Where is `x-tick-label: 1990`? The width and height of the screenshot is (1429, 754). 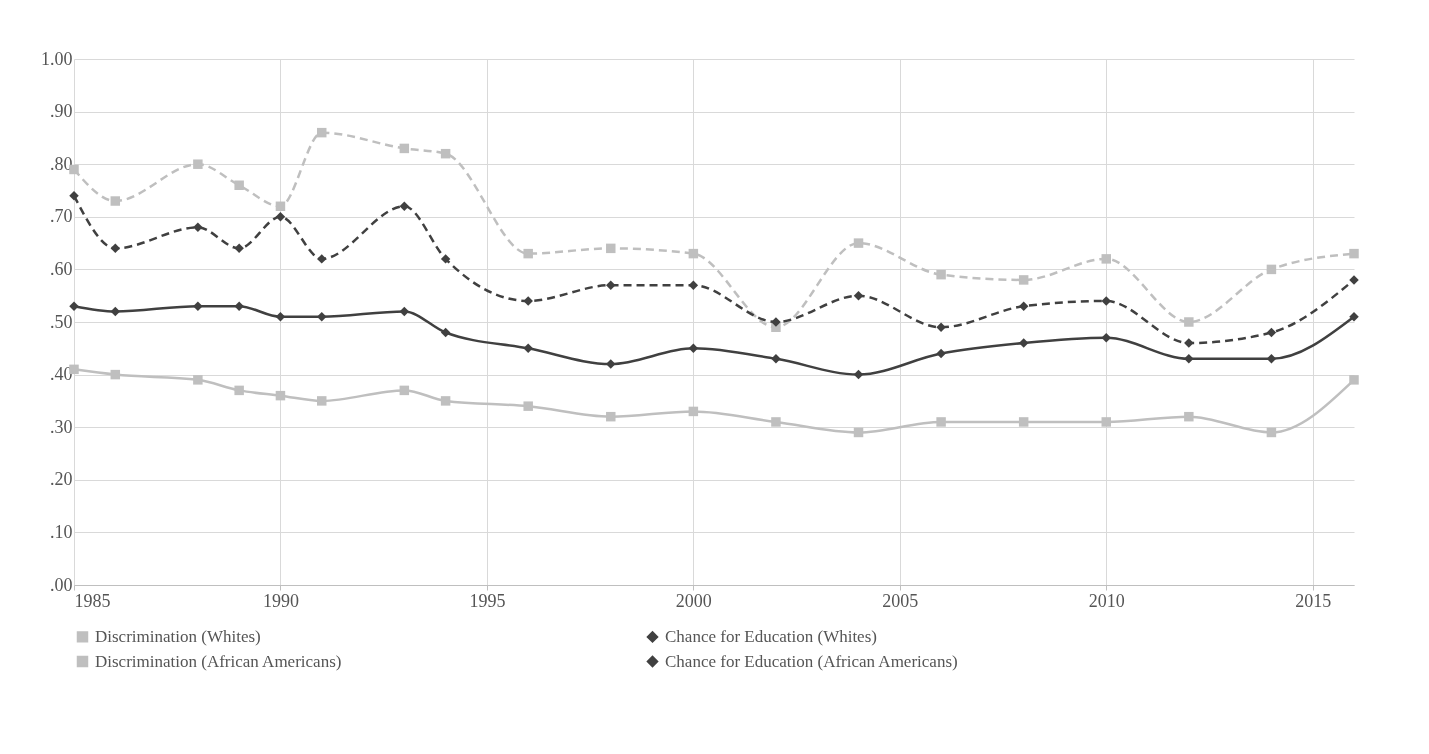
x-tick-label: 1990 is located at coordinates (280, 600).